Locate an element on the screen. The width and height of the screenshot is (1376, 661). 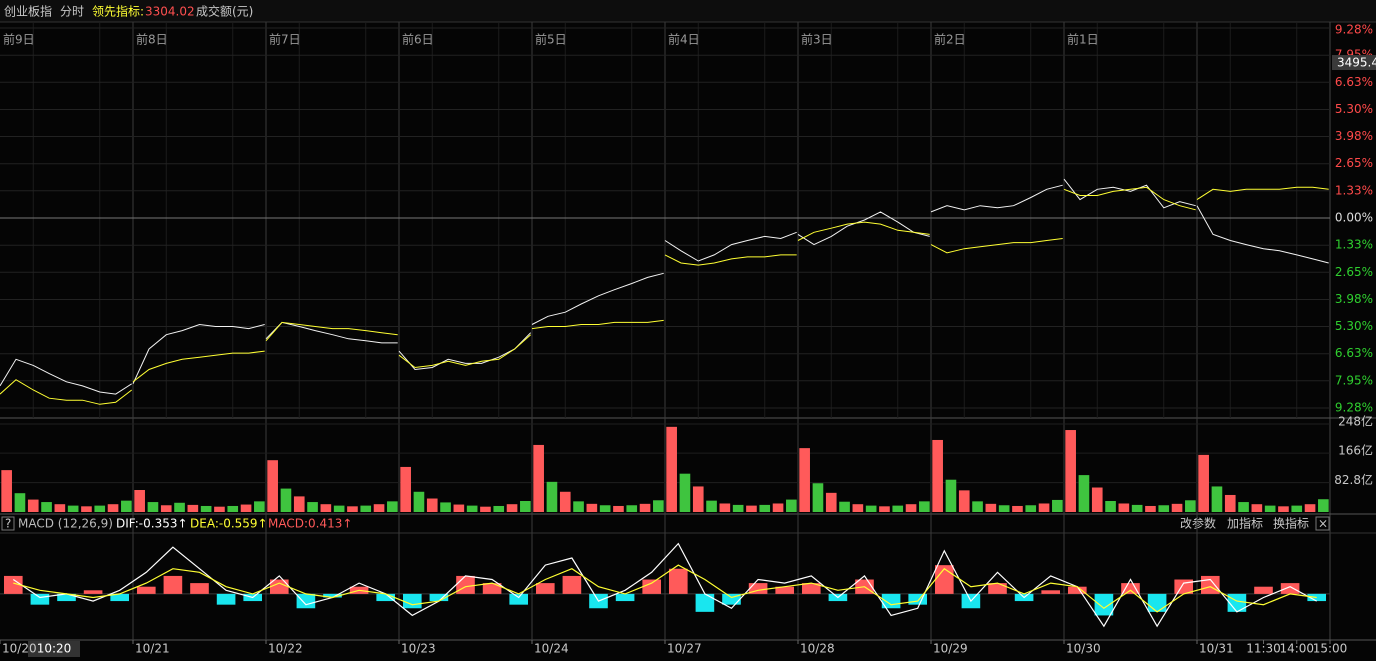
close-box is located at coordinates (1322, 523).